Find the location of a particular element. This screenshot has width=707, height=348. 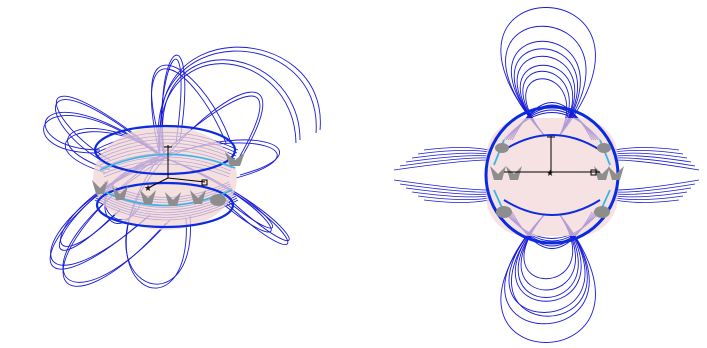

coil-ring-top is located at coordinates (165, 150).